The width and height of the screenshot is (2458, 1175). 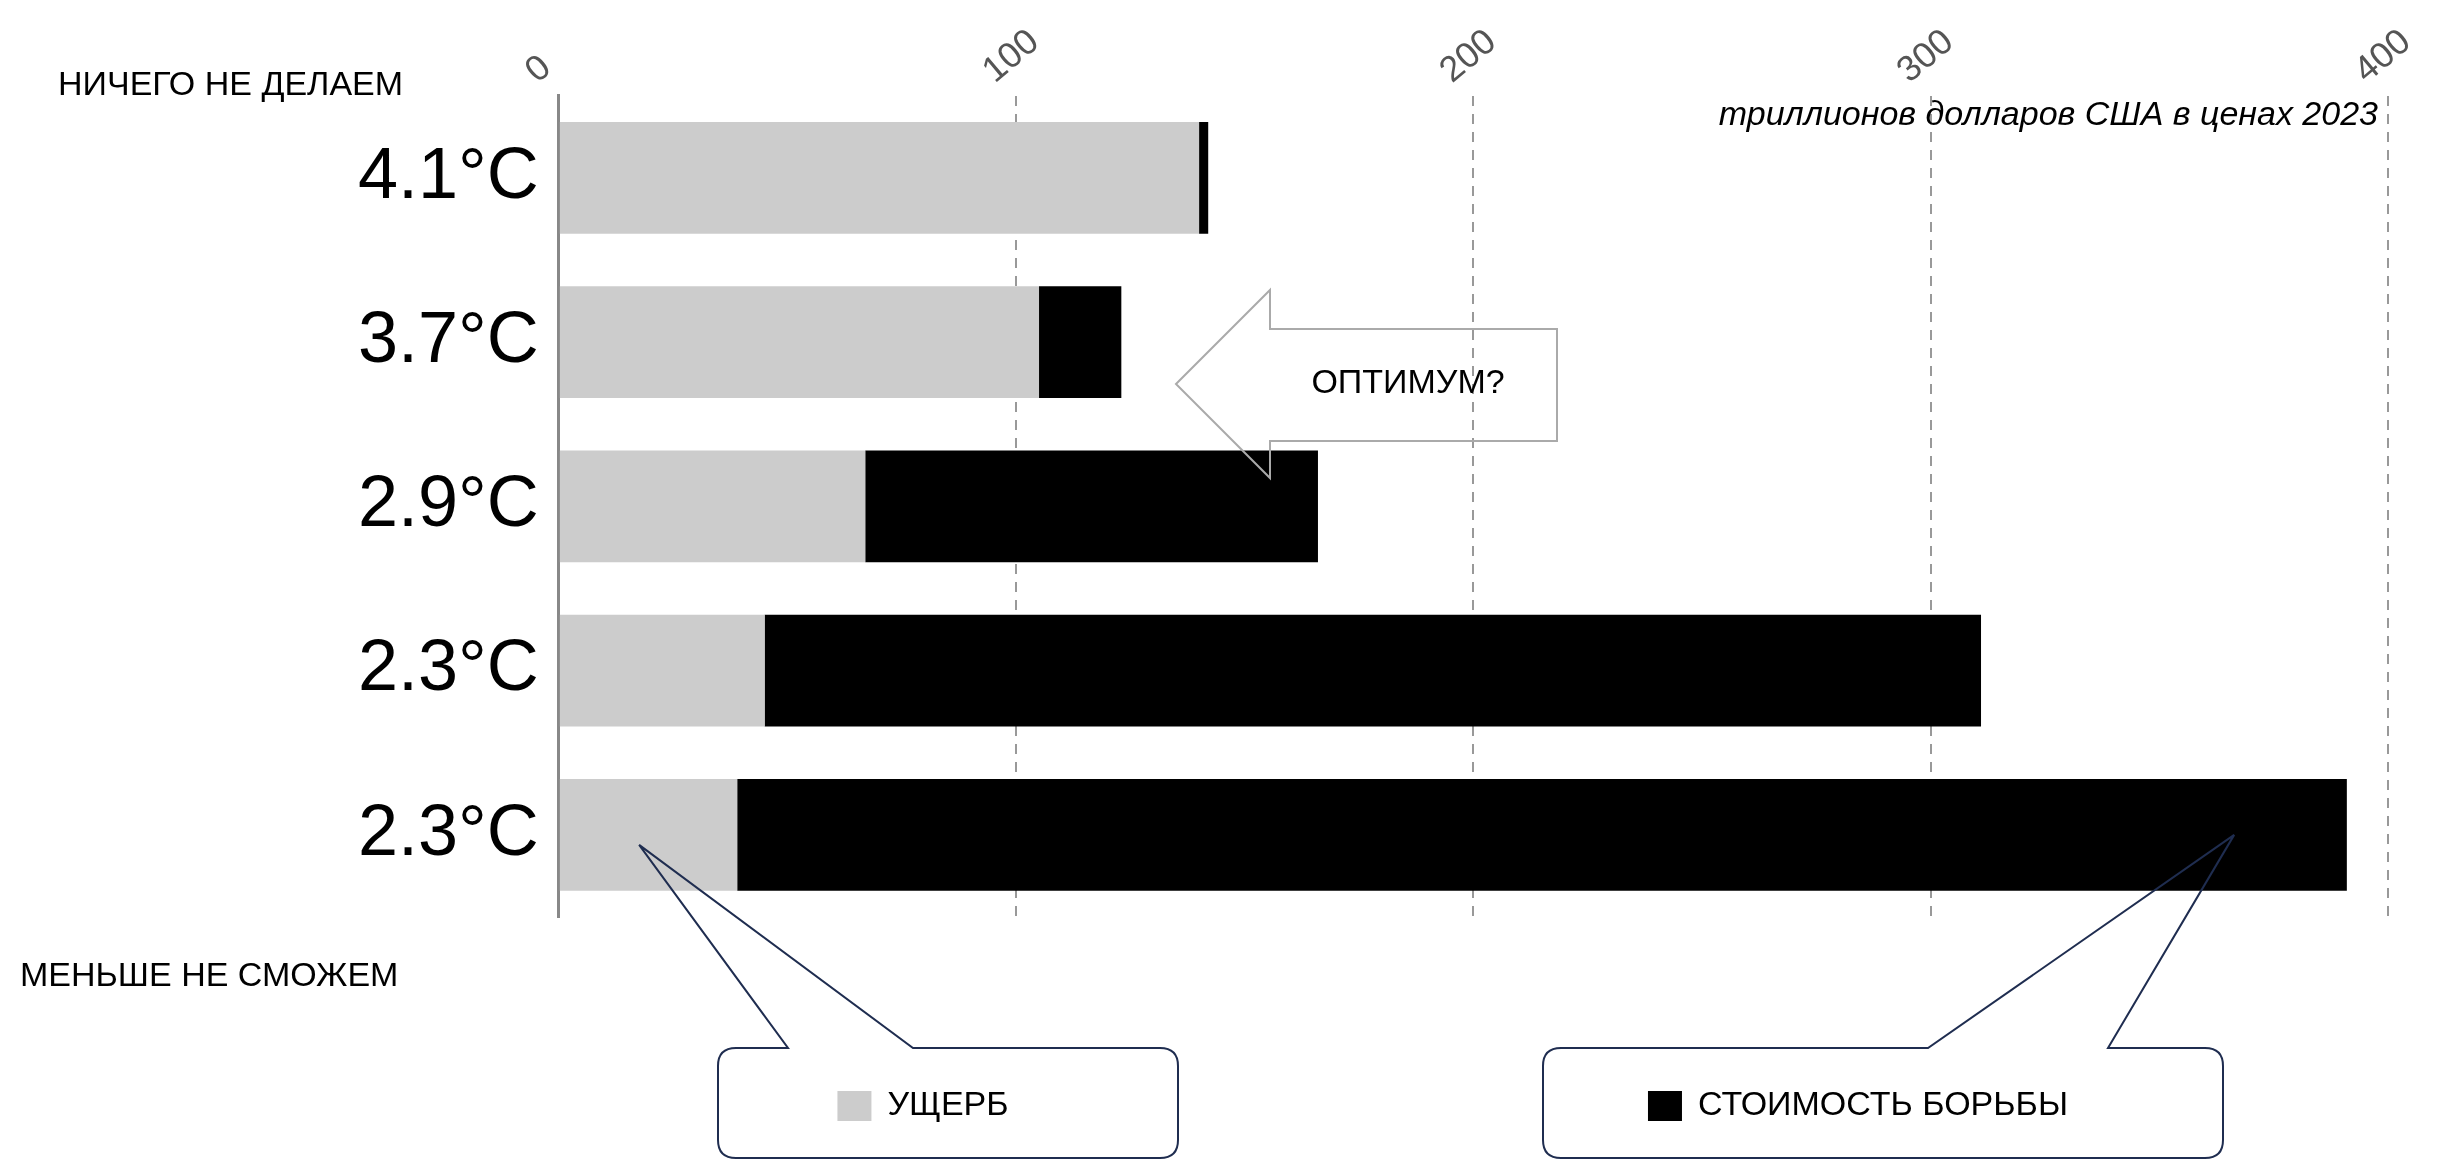 I want to click on x-tick-label: 0, so click(x=537, y=67).